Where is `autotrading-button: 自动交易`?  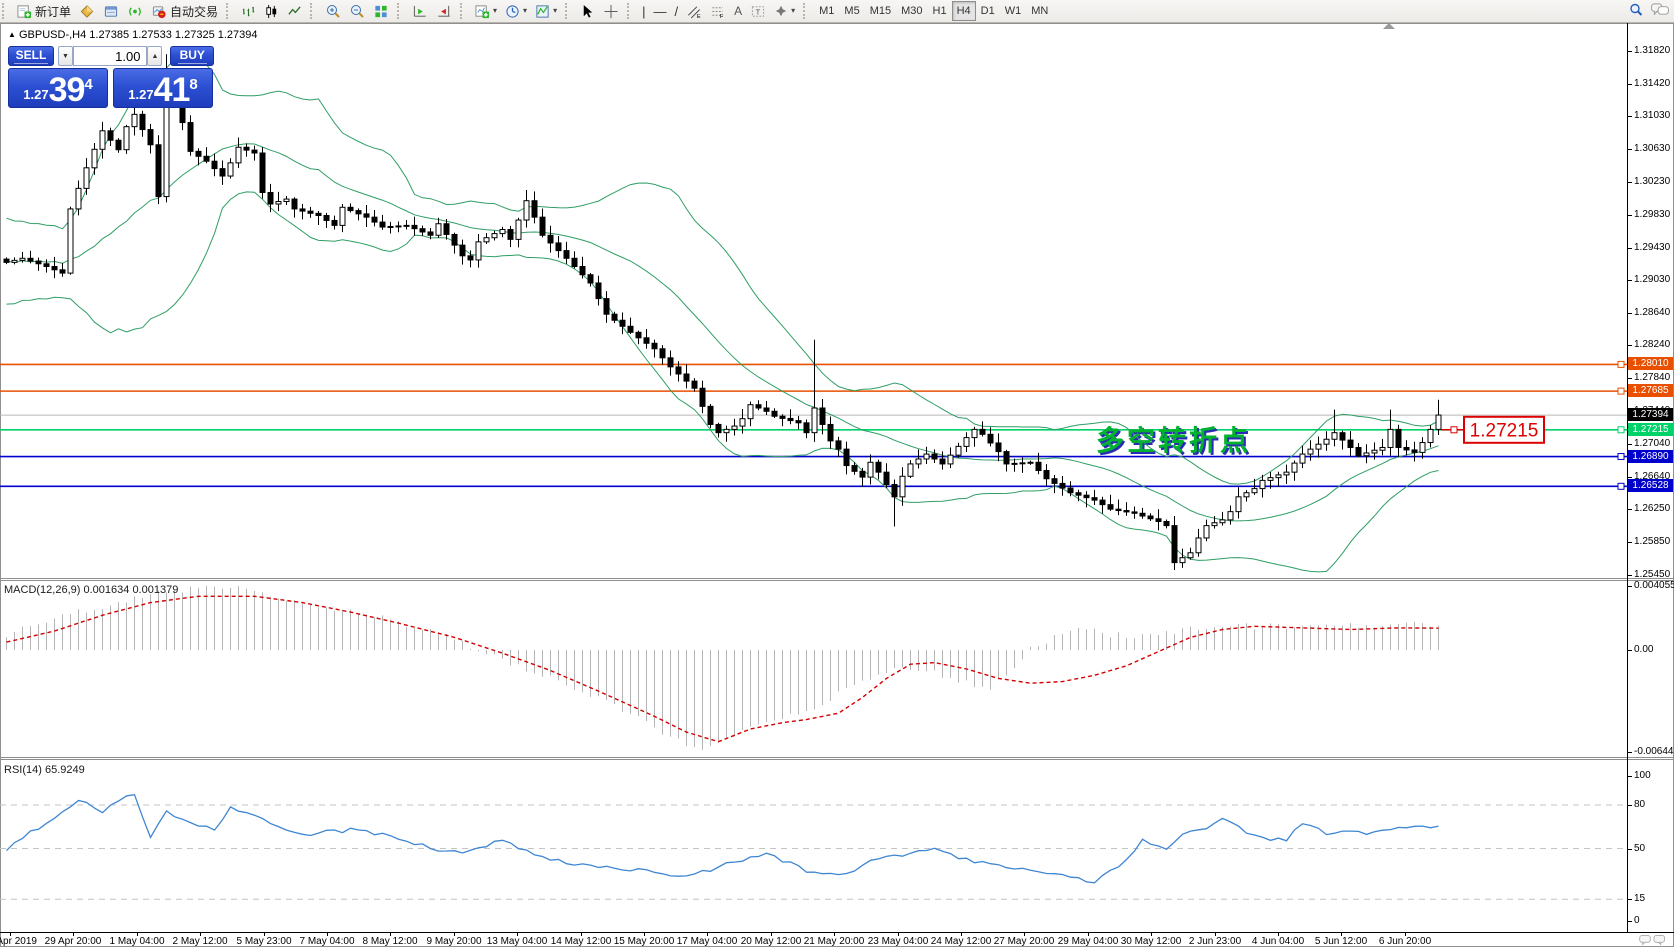 autotrading-button: 自动交易 is located at coordinates (184, 11).